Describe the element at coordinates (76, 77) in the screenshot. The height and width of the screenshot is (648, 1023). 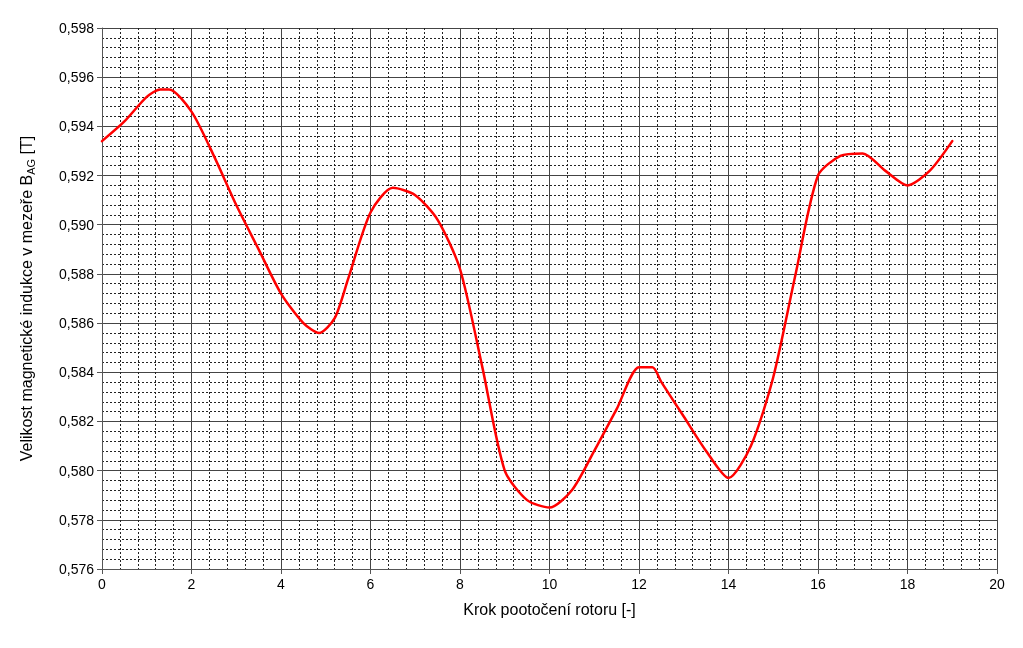
I see `y-tick-label: 0,596` at that location.